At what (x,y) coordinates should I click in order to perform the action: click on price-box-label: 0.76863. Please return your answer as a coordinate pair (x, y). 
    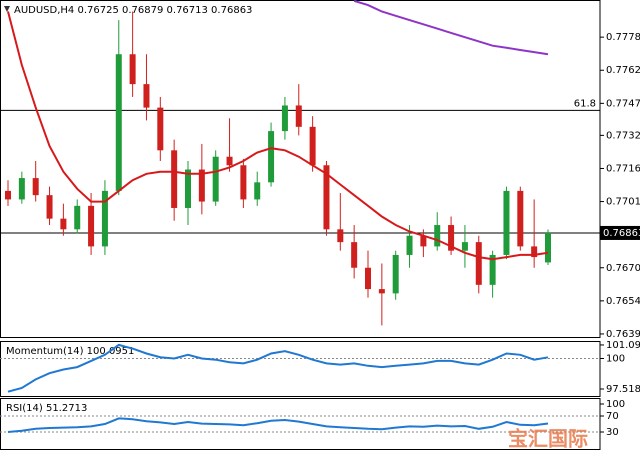
    Looking at the image, I should click on (621, 233).